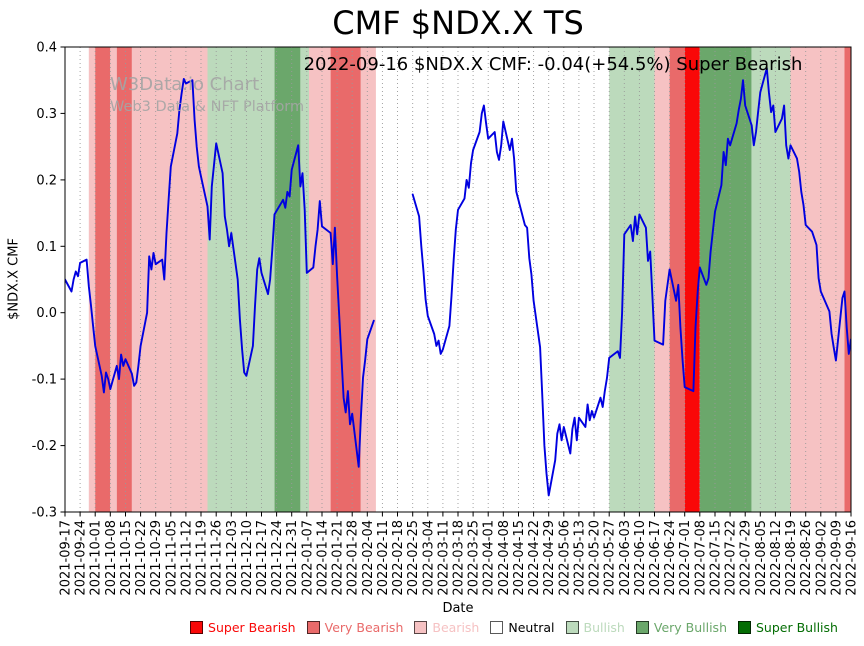 The image size is (864, 646). Describe the element at coordinates (323, 558) in the screenshot. I see `x-tick-label: 2022-01-14` at that location.